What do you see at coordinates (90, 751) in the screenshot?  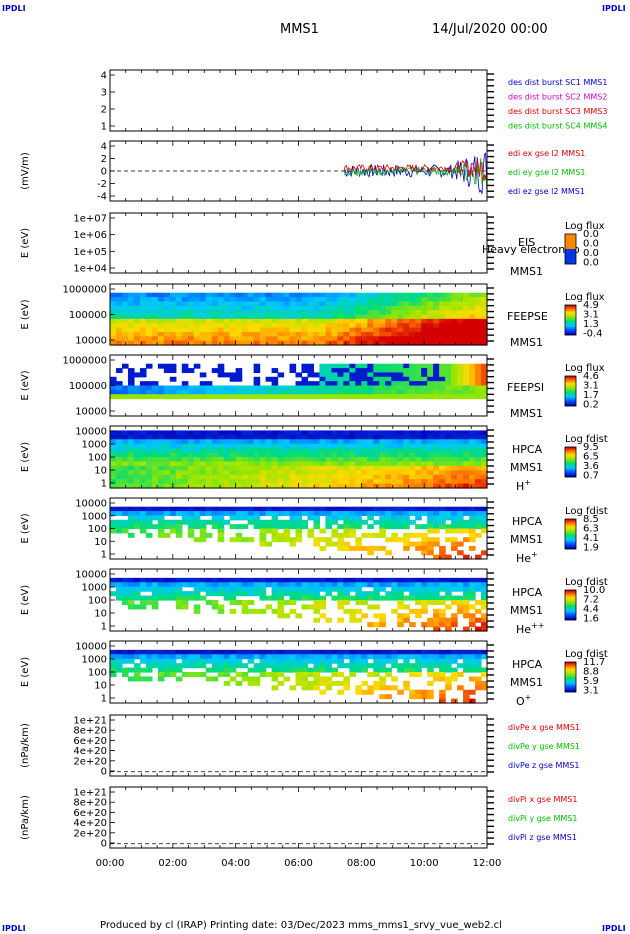 I see `y-tick-label: 4e+20` at bounding box center [90, 751].